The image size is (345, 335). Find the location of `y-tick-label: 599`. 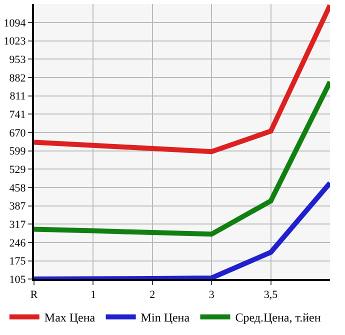

y-tick-label: 599 is located at coordinates (17, 152).